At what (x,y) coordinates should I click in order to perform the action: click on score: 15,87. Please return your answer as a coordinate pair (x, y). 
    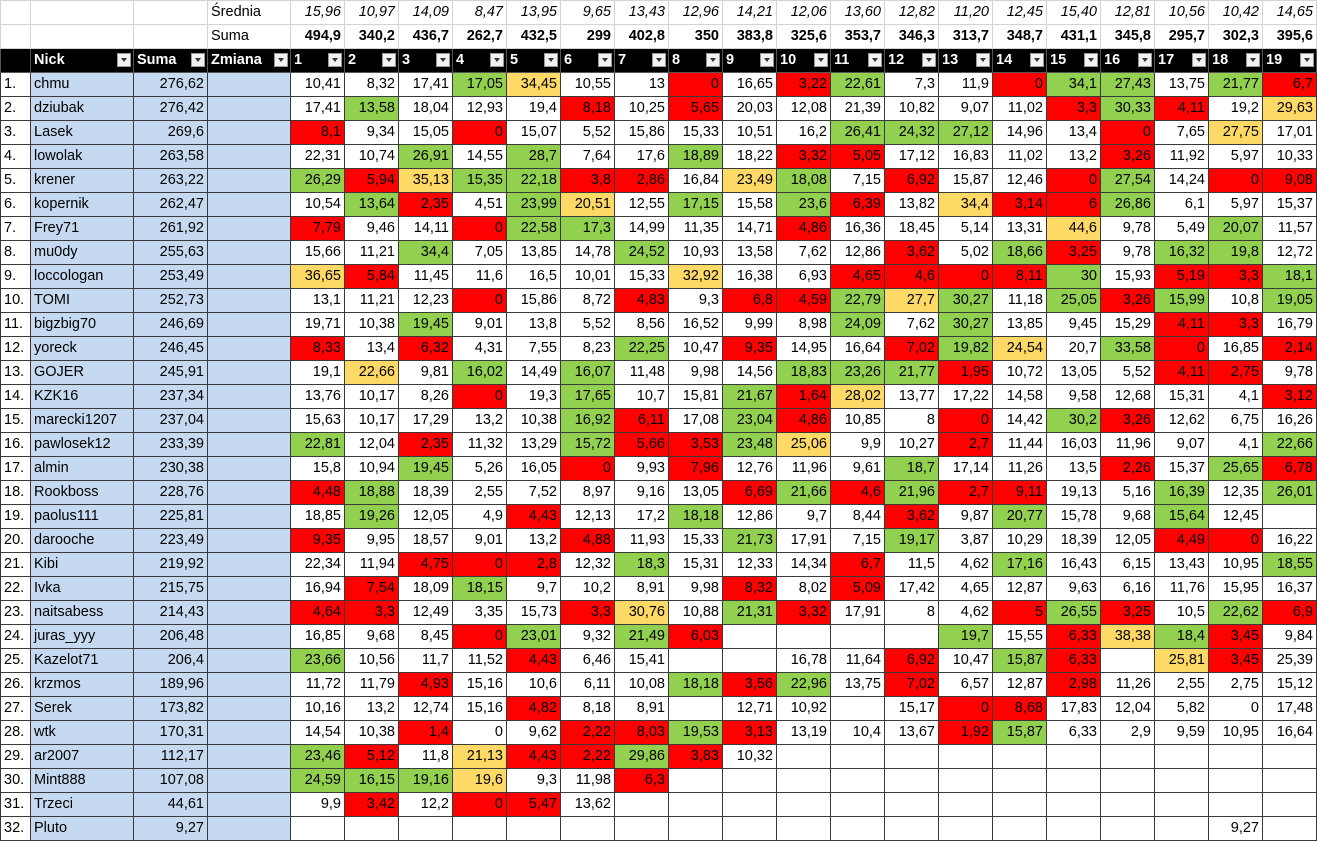
    Looking at the image, I should click on (965, 180).